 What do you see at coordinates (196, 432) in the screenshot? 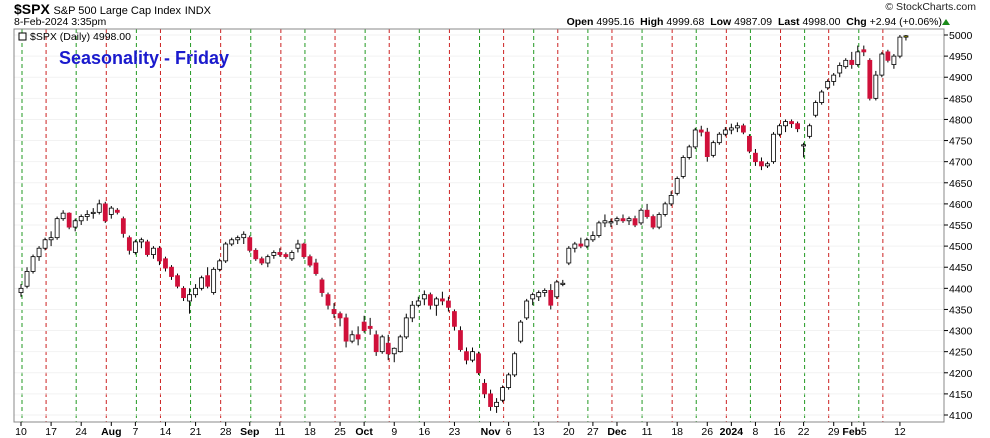
I see `x-tick-label: 21` at bounding box center [196, 432].